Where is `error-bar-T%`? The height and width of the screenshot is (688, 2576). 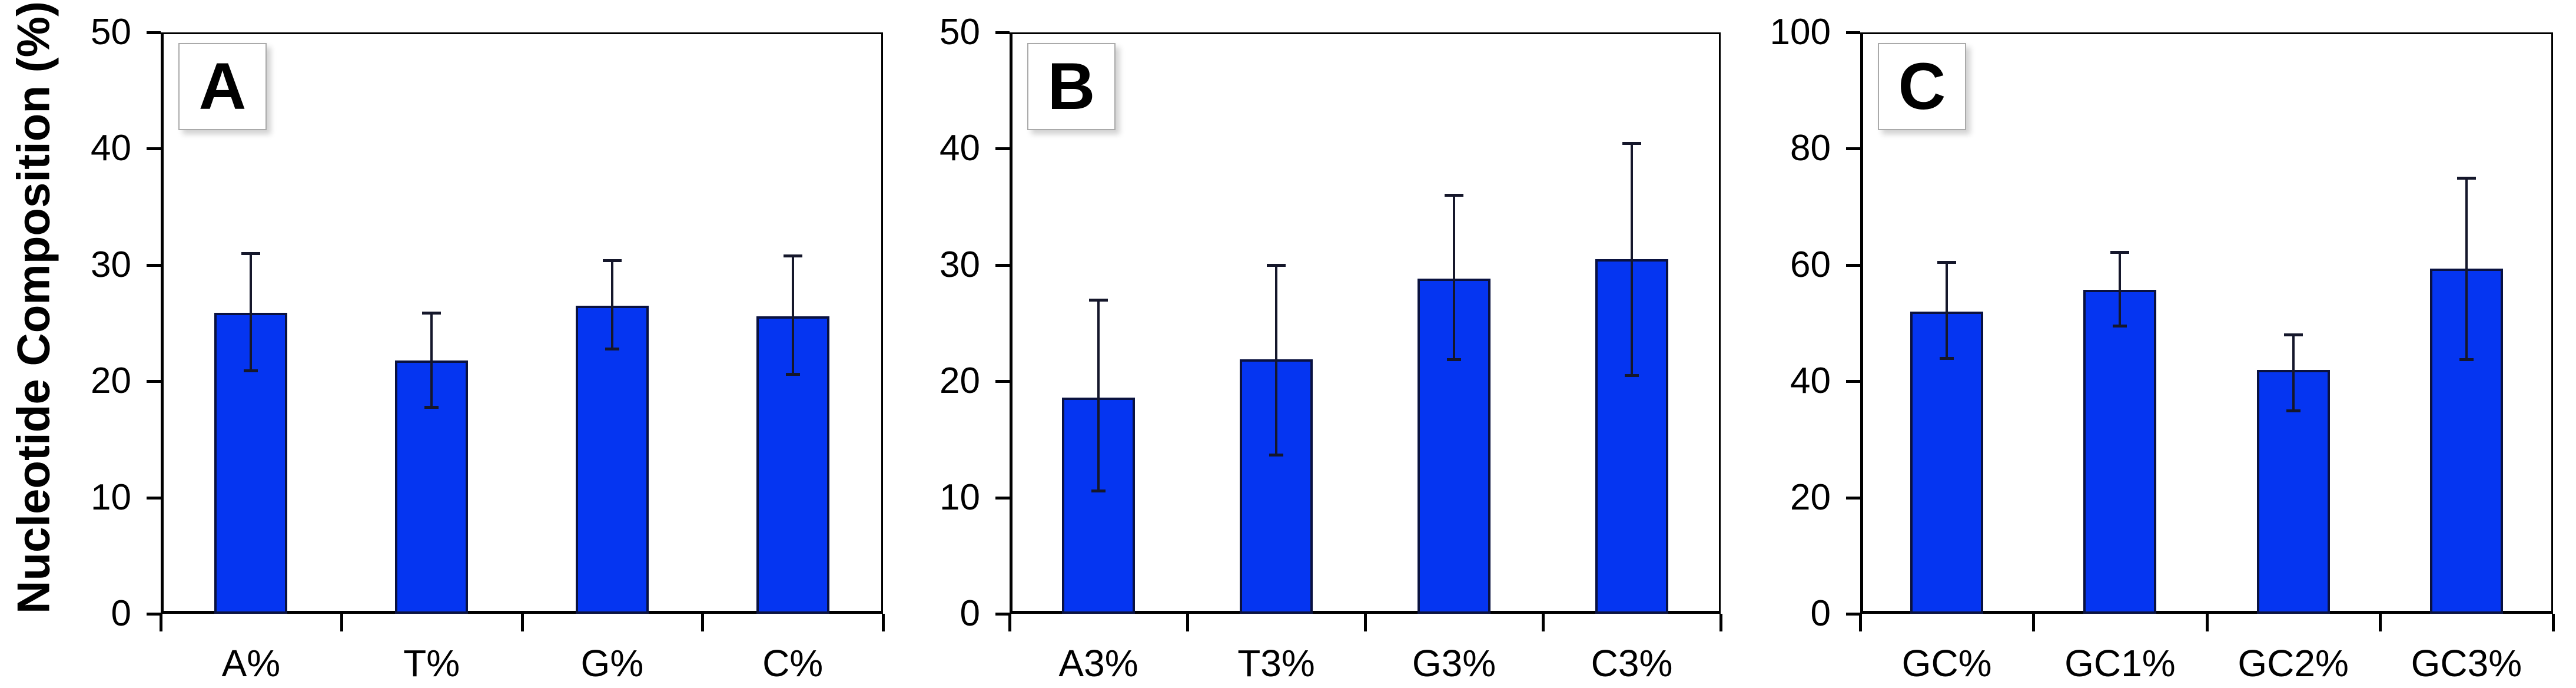 error-bar-T% is located at coordinates (431, 359).